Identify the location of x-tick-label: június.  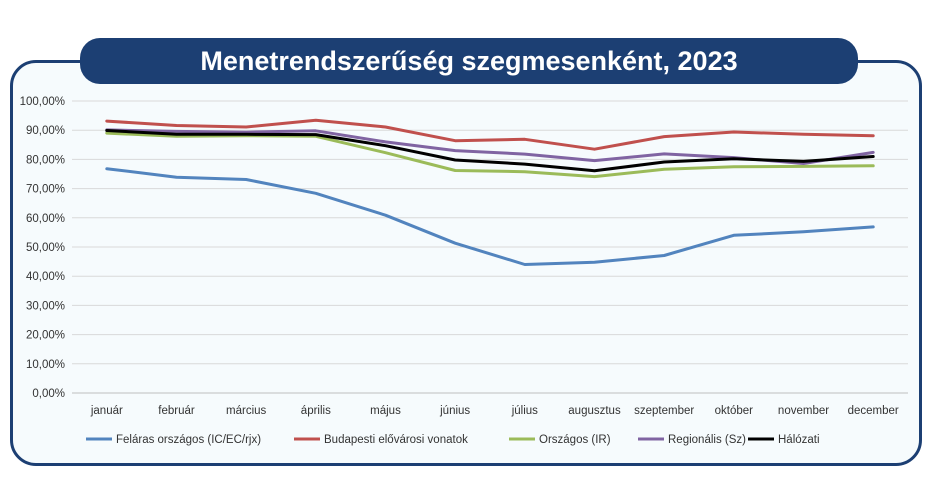
(454, 411).